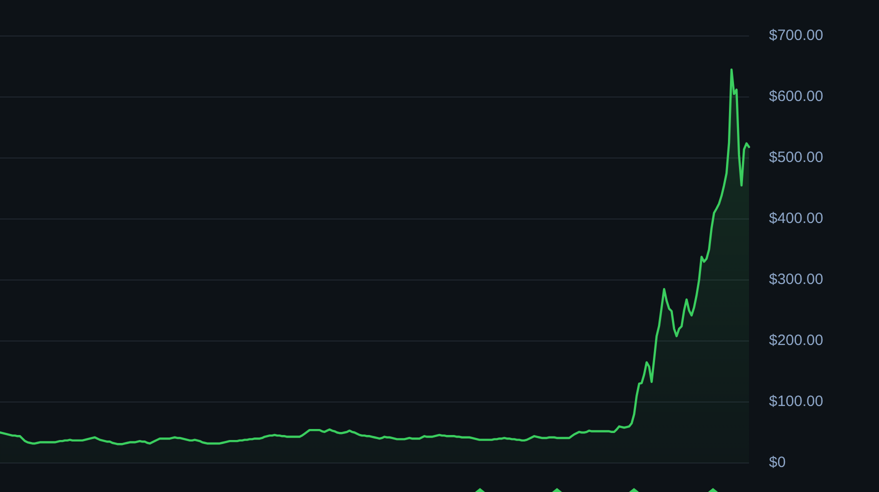  What do you see at coordinates (796, 279) in the screenshot?
I see `y-tick-label: $300.00` at bounding box center [796, 279].